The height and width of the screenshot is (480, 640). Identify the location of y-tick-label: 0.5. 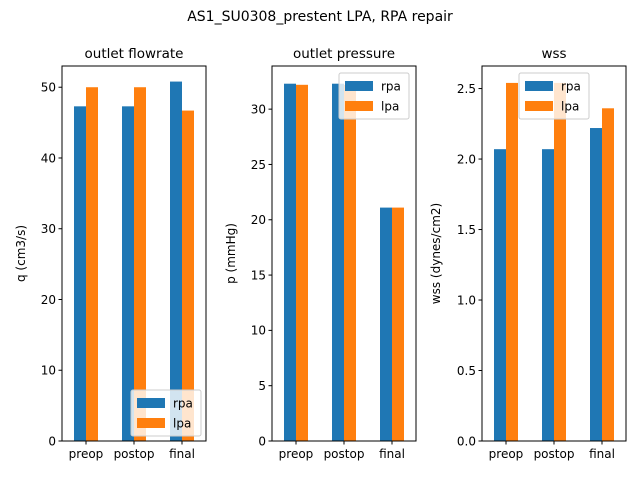
(466, 371).